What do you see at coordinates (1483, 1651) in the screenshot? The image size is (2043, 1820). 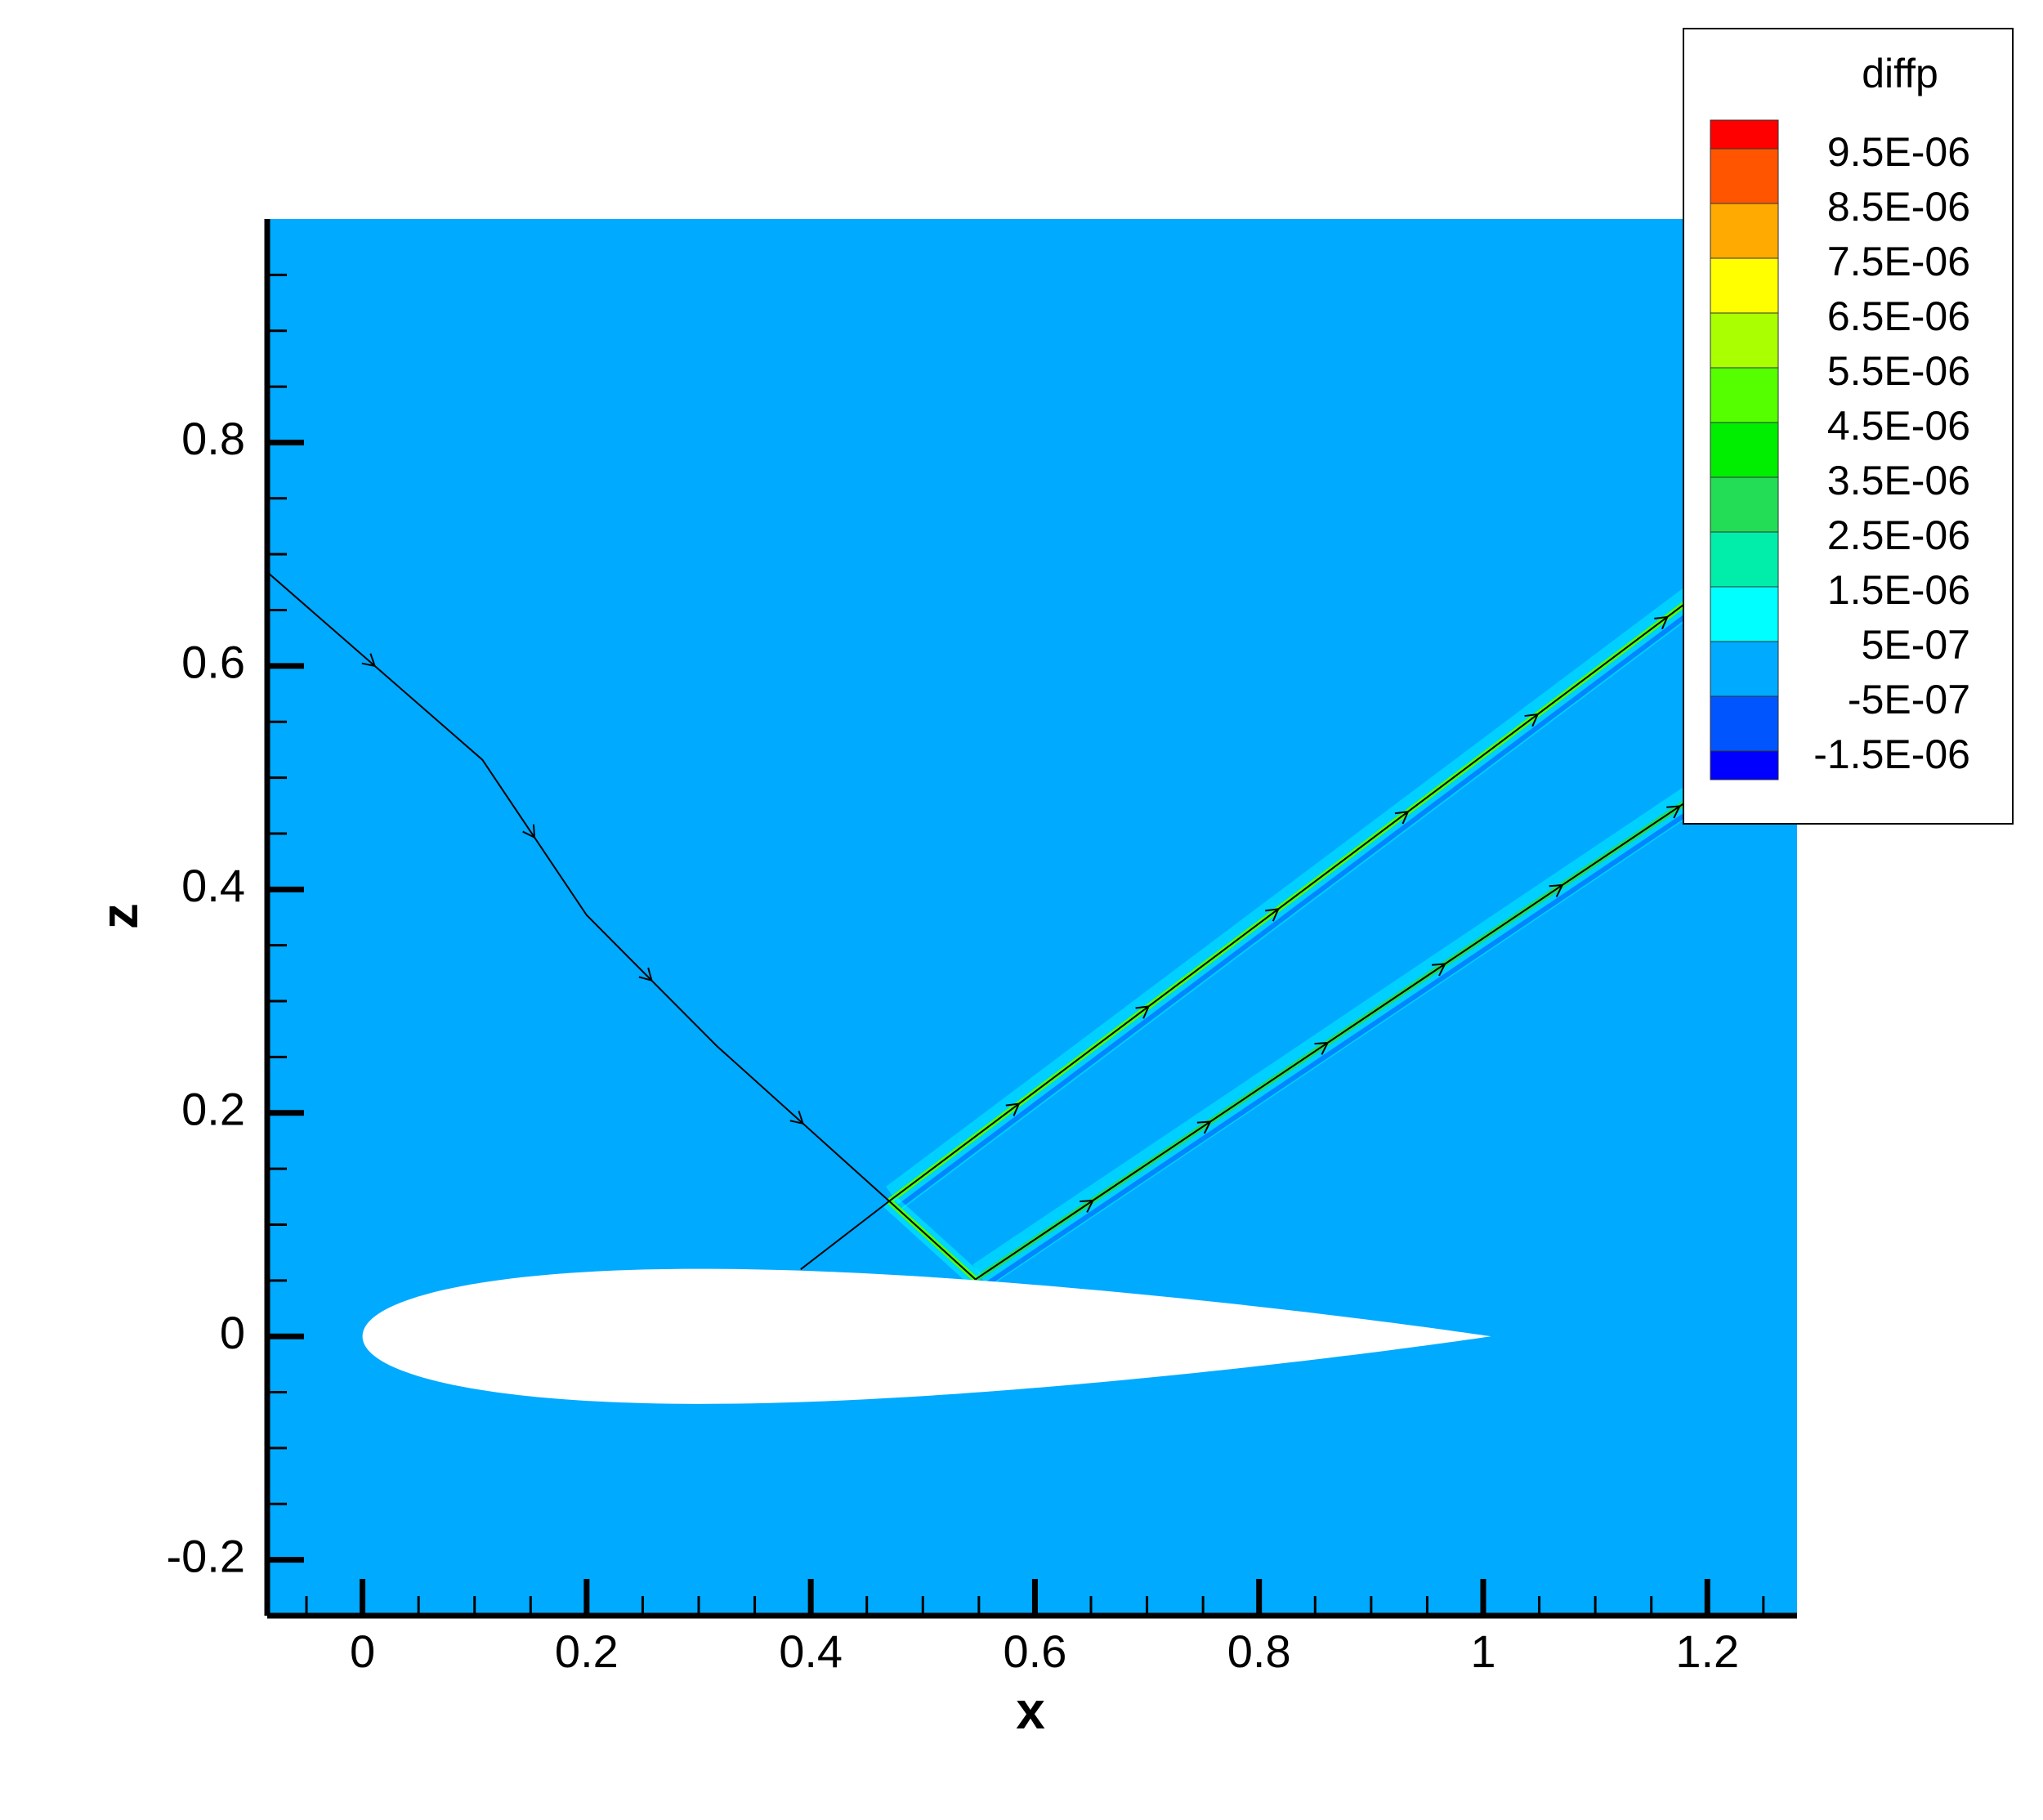 I see `x-tick-label: 1` at bounding box center [1483, 1651].